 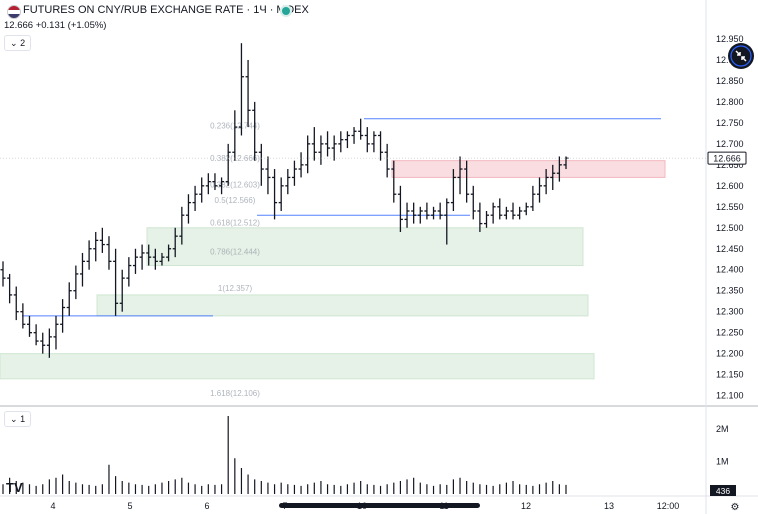 I want to click on fib-level-label: 1(12.357), so click(x=235, y=288).